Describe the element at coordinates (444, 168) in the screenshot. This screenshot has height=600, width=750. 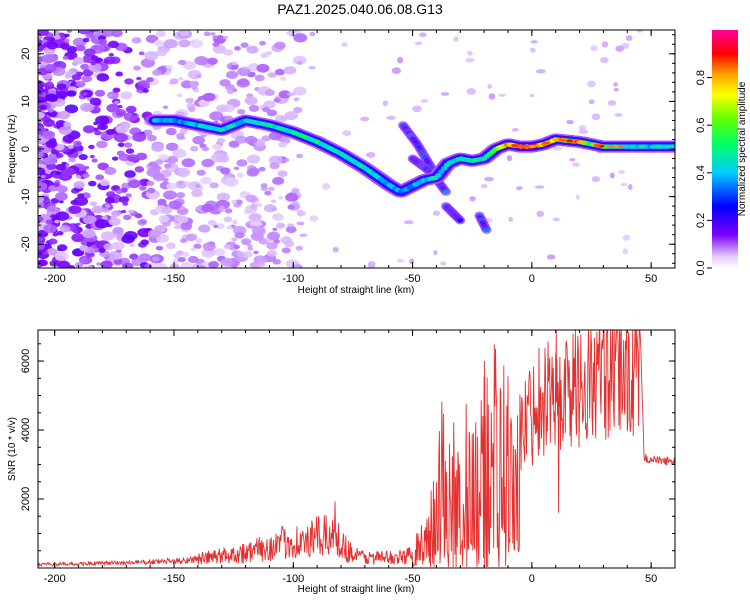
I see `ridge-core` at that location.